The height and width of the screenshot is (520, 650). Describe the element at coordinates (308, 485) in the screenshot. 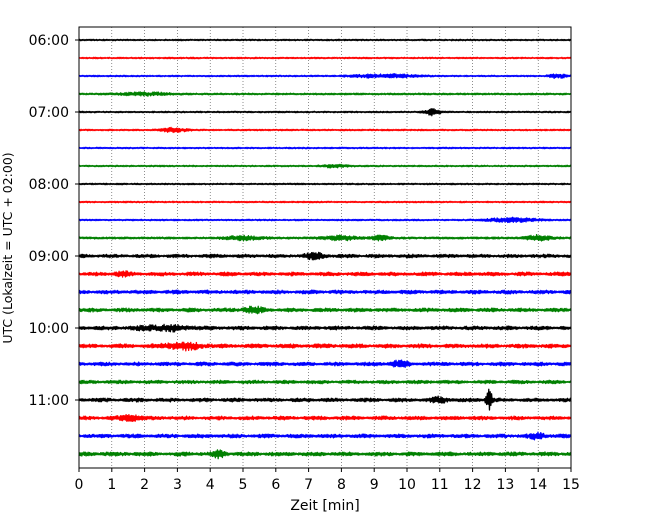

I see `x-tick-label: 7` at that location.